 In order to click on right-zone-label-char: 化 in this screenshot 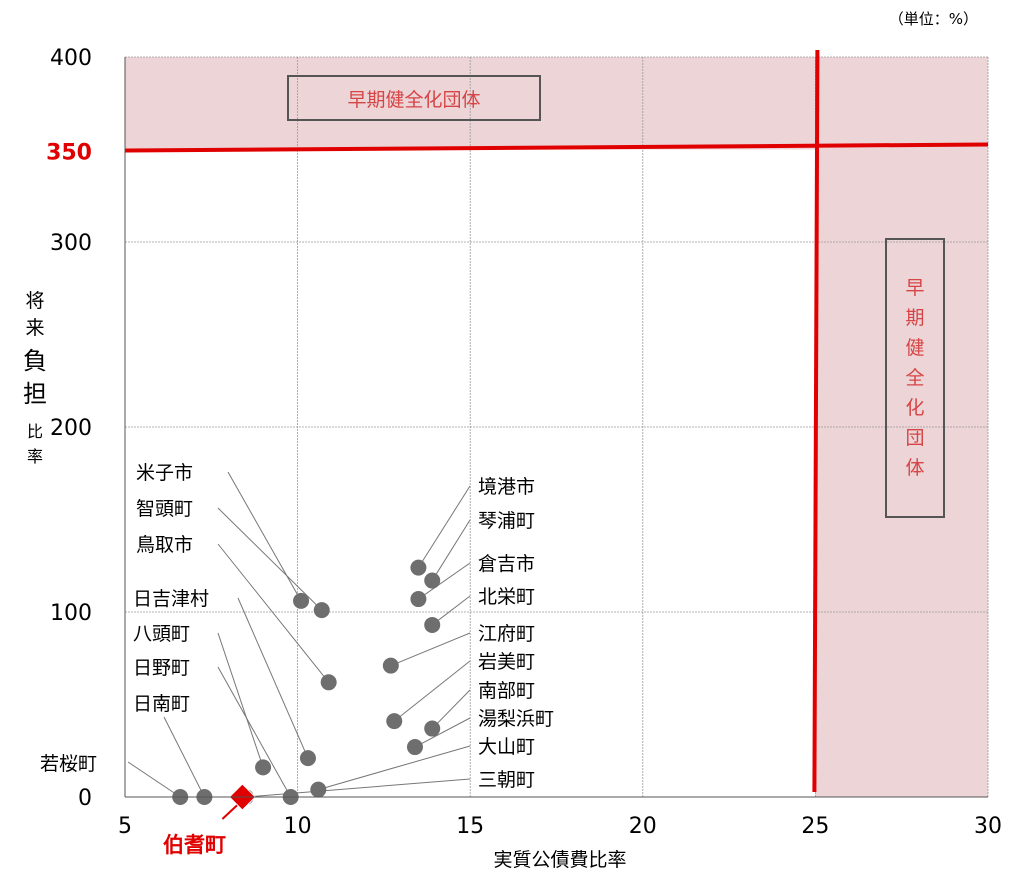, I will do `click(914, 408)`.